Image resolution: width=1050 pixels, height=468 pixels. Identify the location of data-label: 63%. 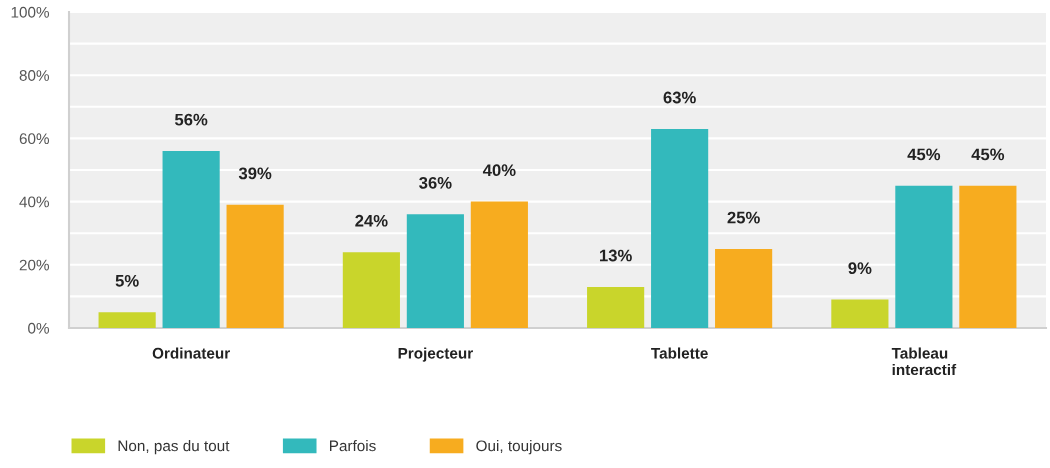
(679, 97).